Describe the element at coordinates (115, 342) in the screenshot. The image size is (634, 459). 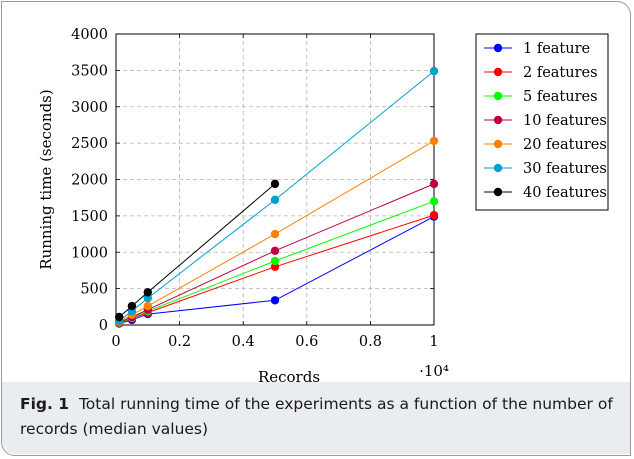
I see `x-tick-label: 0` at that location.